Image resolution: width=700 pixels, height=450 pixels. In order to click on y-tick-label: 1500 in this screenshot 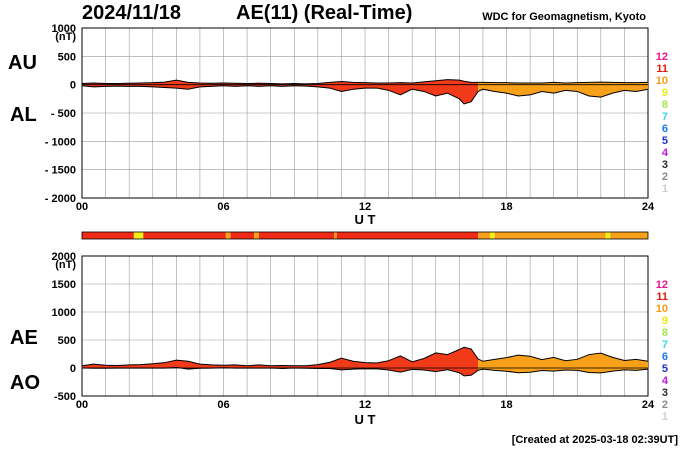, I will do `click(64, 285)`.